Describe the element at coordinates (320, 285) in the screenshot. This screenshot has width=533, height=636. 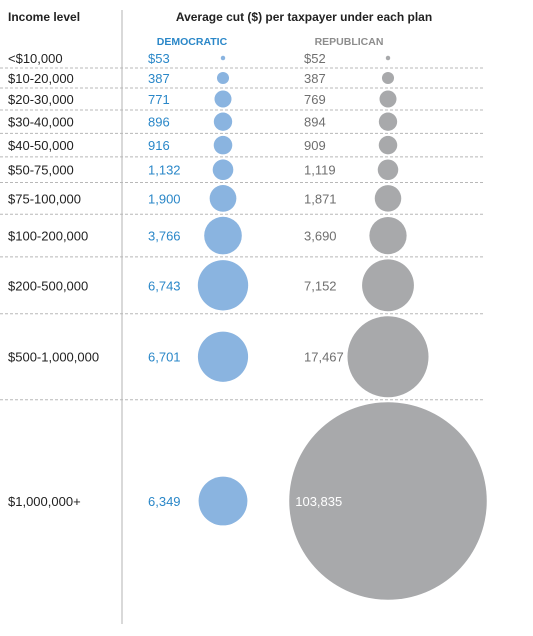
I see `republican-value-label: 7,152` at that location.